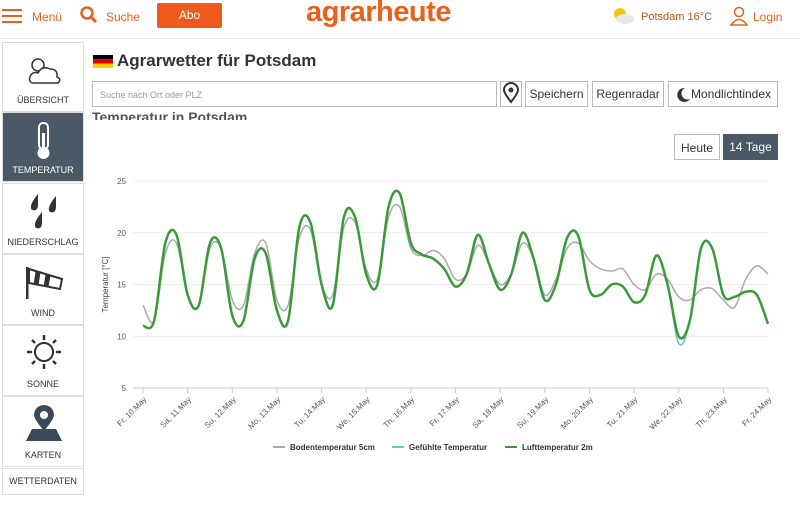 This screenshot has height=528, width=800. I want to click on x-tick-label: Su, 19.May, so click(532, 412).